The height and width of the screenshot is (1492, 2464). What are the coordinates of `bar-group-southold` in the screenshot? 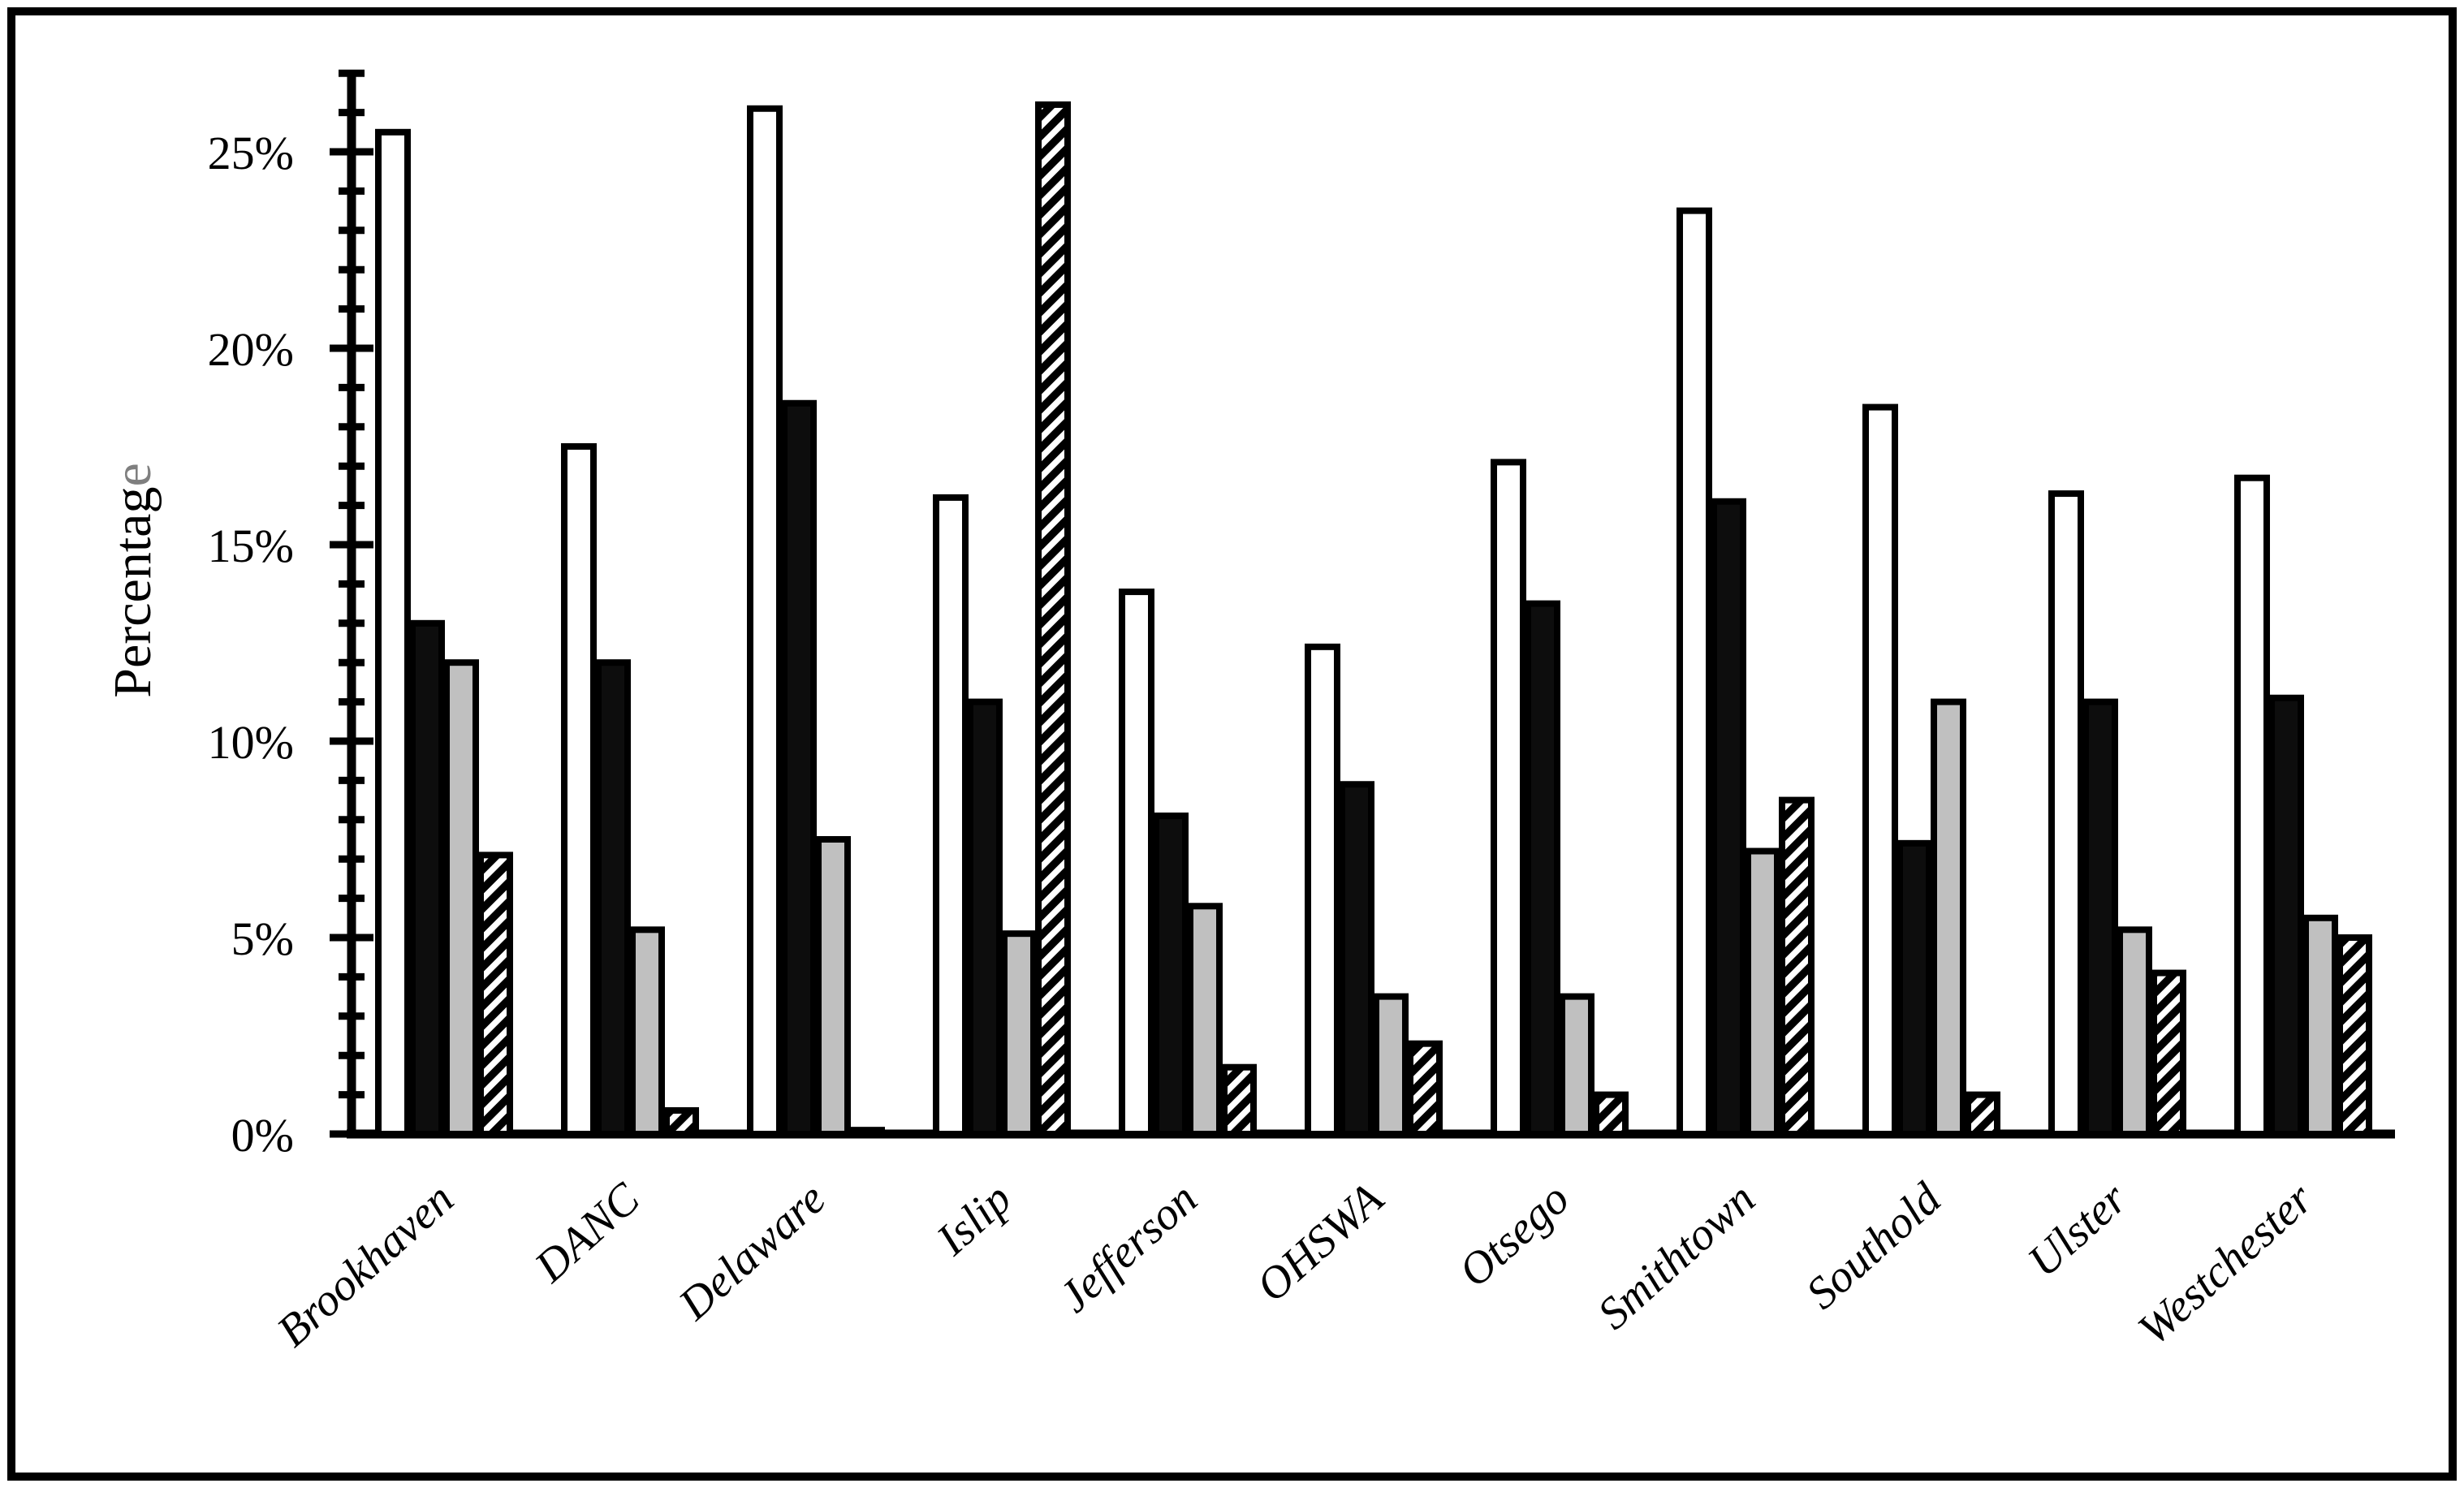 It's located at (1931, 771).